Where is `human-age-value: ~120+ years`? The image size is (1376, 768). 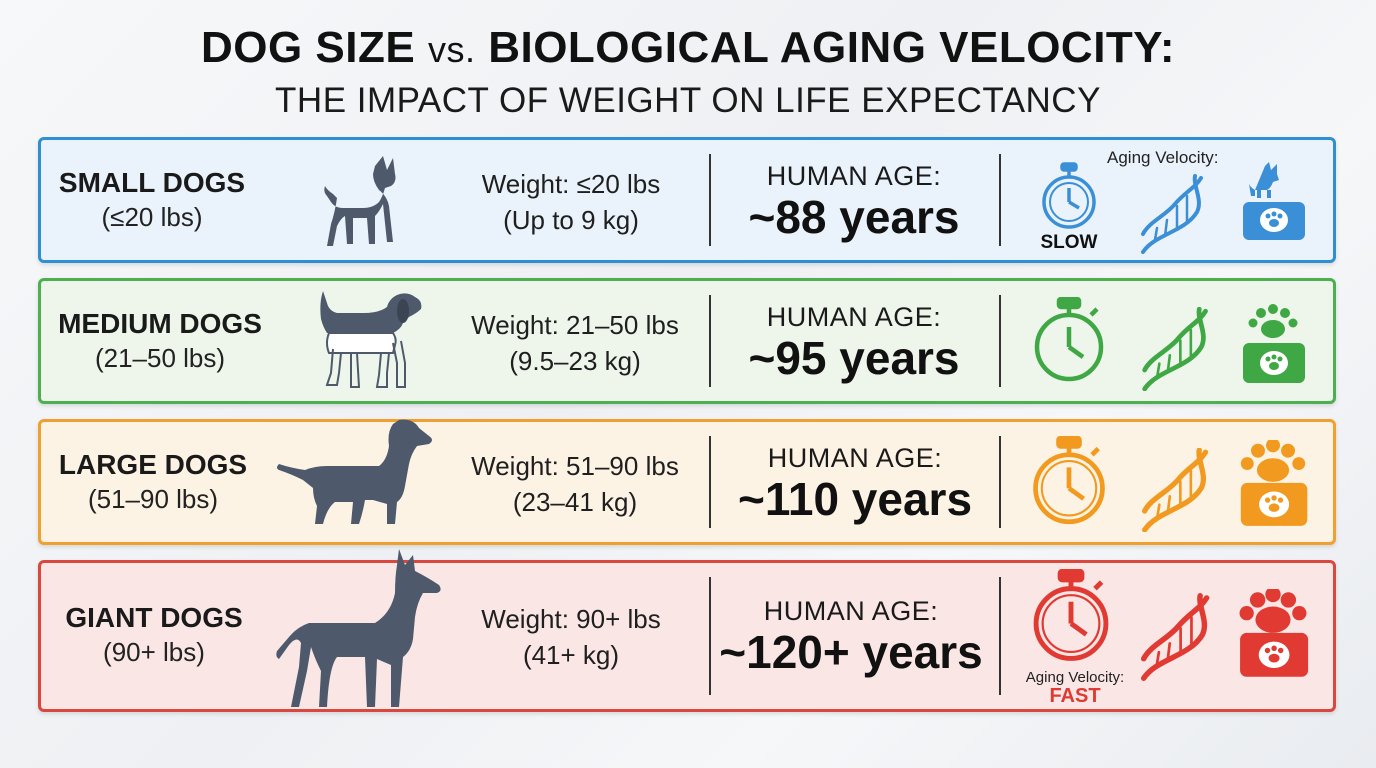 human-age-value: ~120+ years is located at coordinates (851, 652).